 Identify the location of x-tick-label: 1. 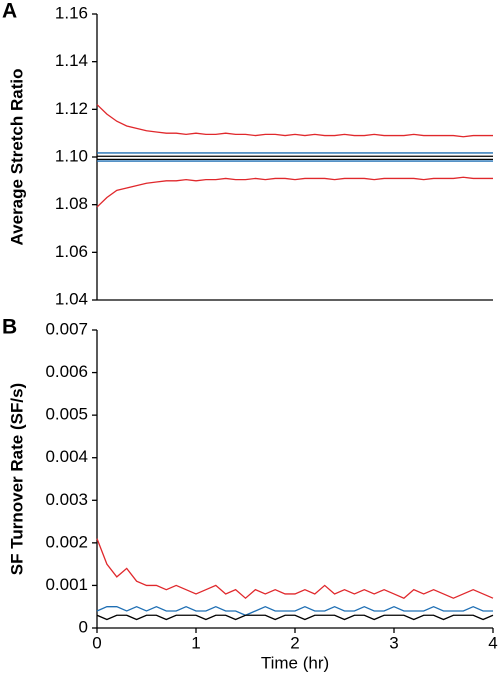
(195, 642).